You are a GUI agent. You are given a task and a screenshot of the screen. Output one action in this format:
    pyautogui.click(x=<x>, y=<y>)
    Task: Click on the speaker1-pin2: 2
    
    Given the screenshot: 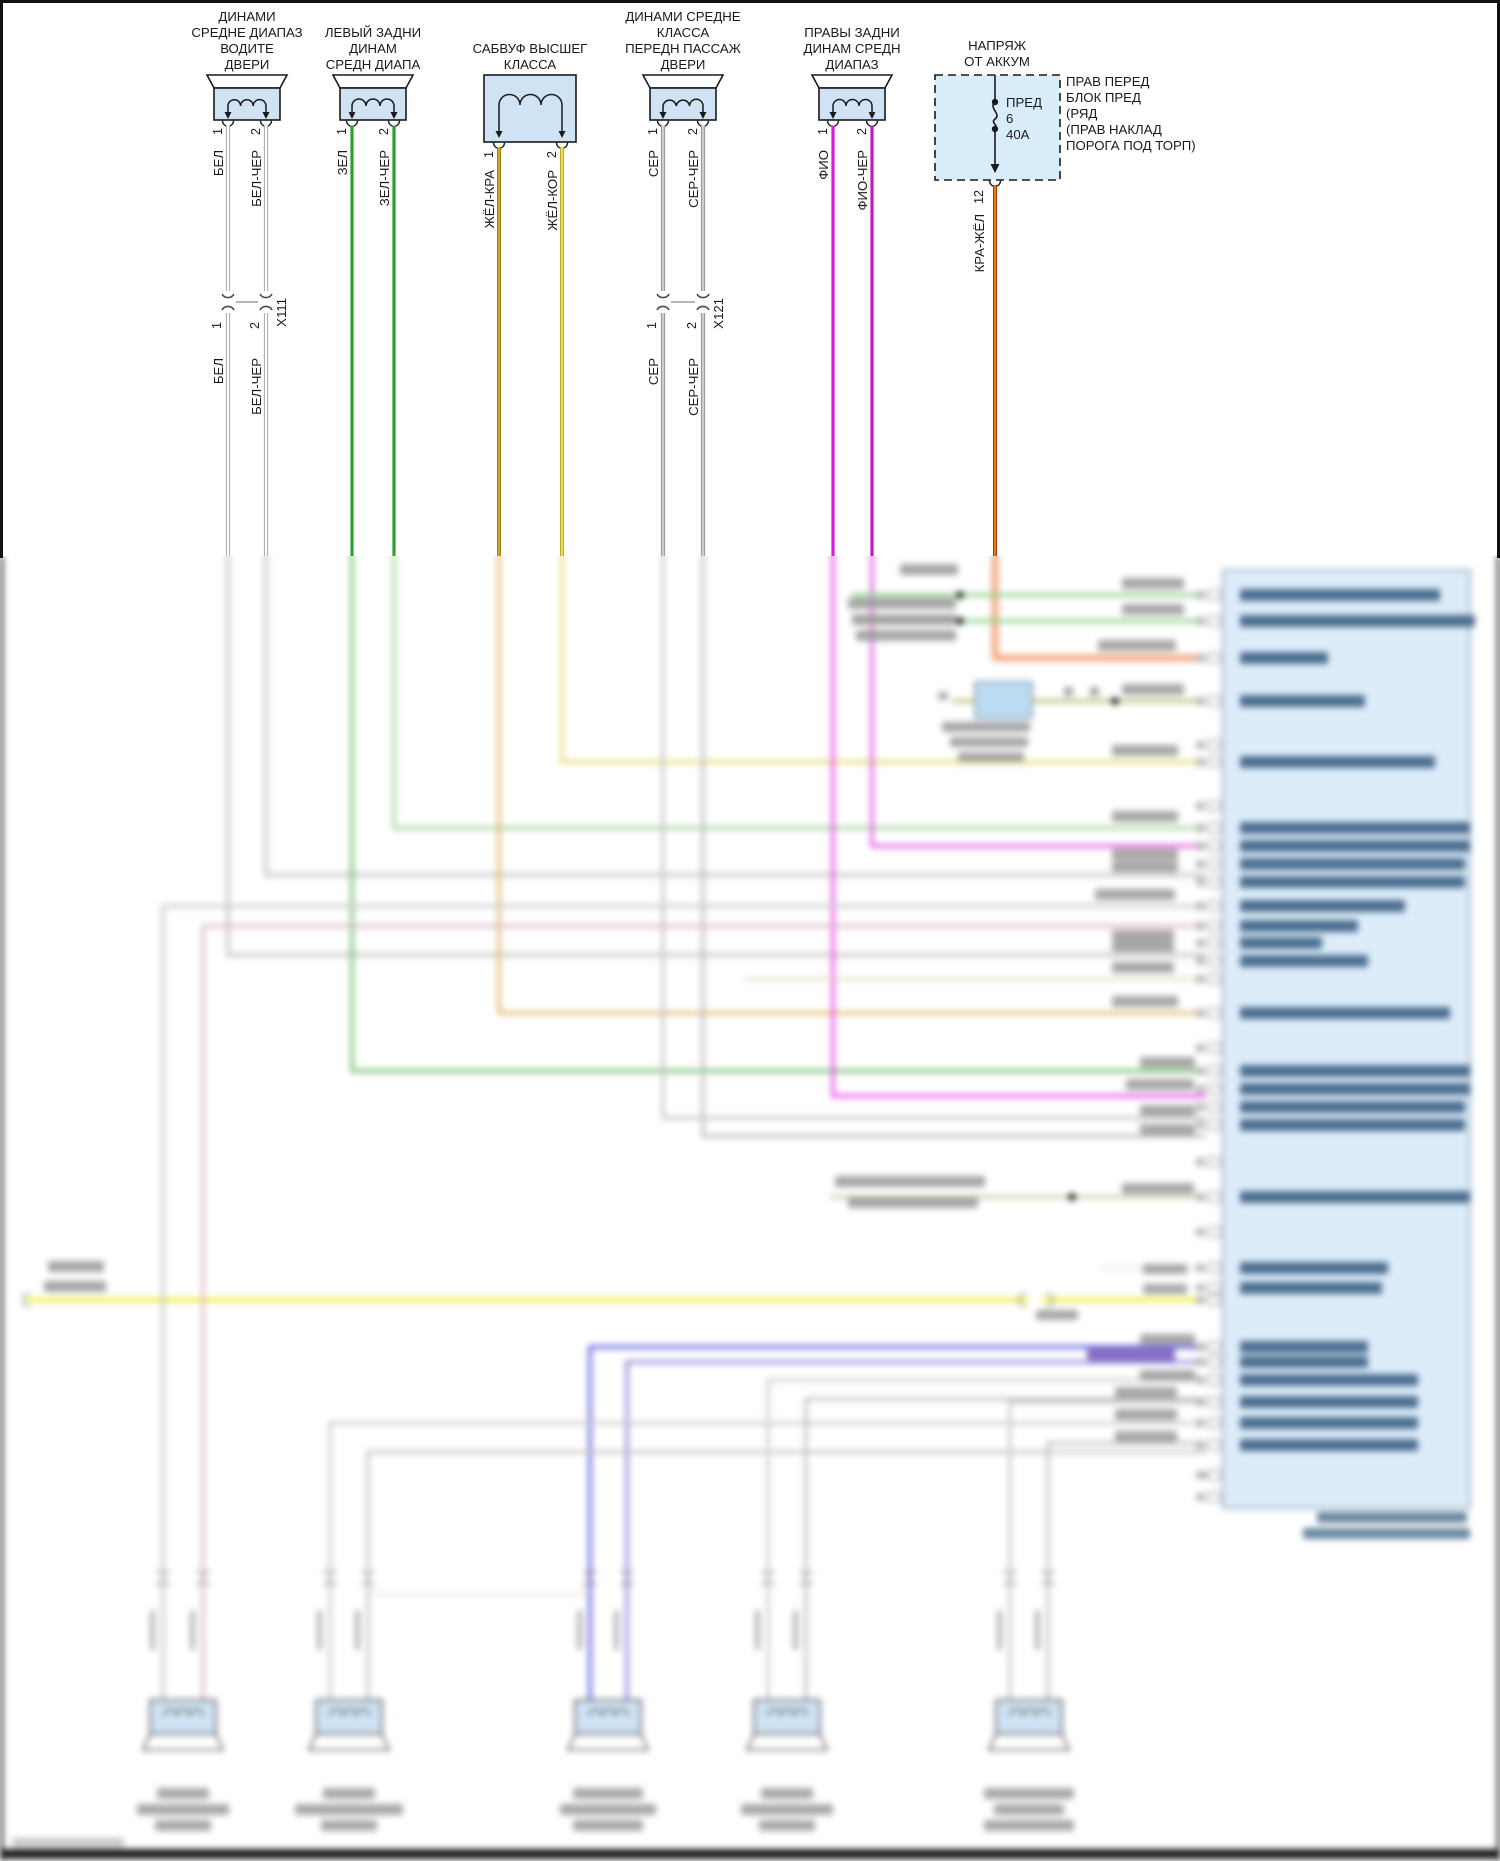 What is the action you would take?
    pyautogui.click(x=256, y=131)
    